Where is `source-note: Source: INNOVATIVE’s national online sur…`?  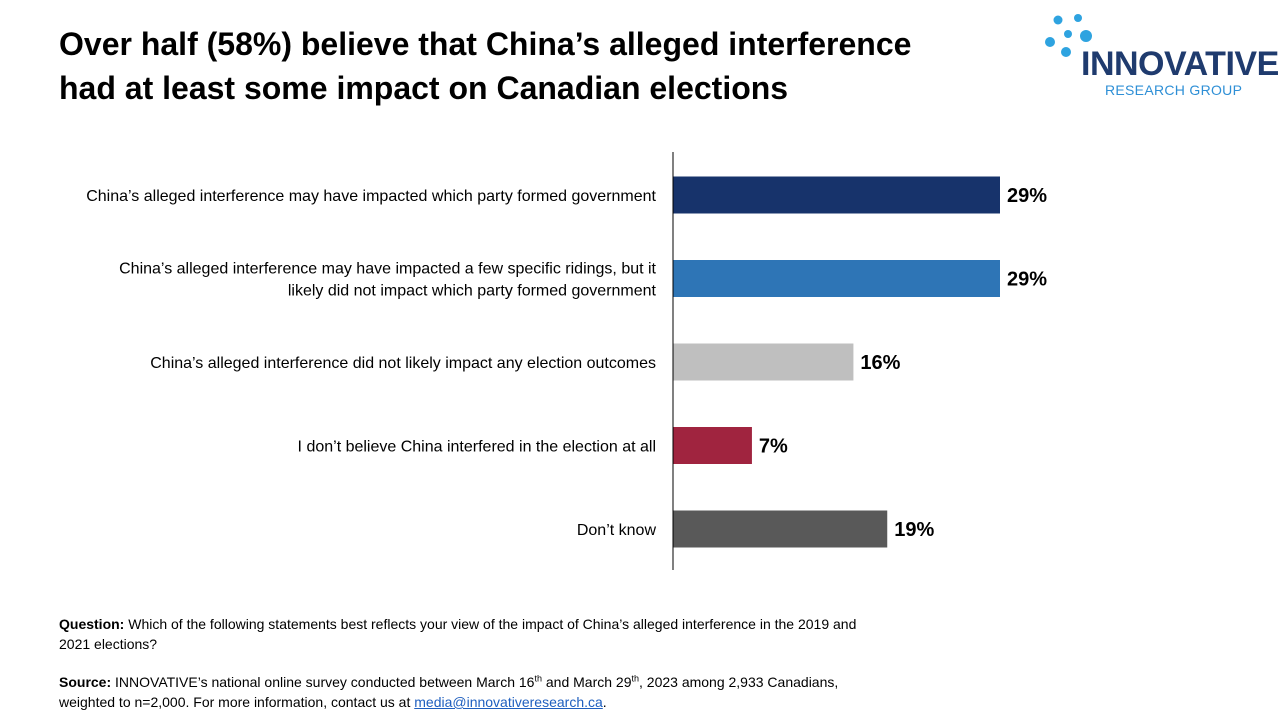
source-note: Source: INNOVATIVE’s national online sur… is located at coordinates (469, 692).